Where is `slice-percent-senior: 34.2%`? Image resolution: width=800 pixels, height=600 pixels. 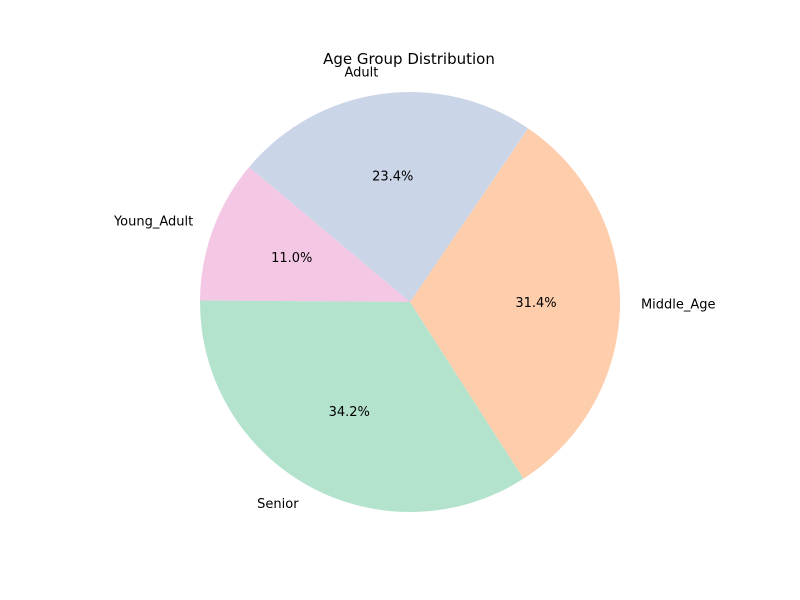
slice-percent-senior: 34.2% is located at coordinates (349, 412).